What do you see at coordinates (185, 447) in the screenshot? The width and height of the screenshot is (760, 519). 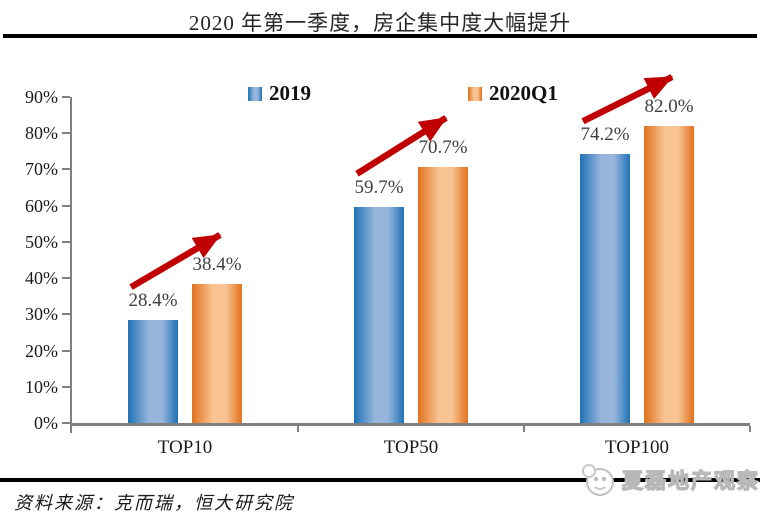 I see `x-axis-label-top10: TOP10` at bounding box center [185, 447].